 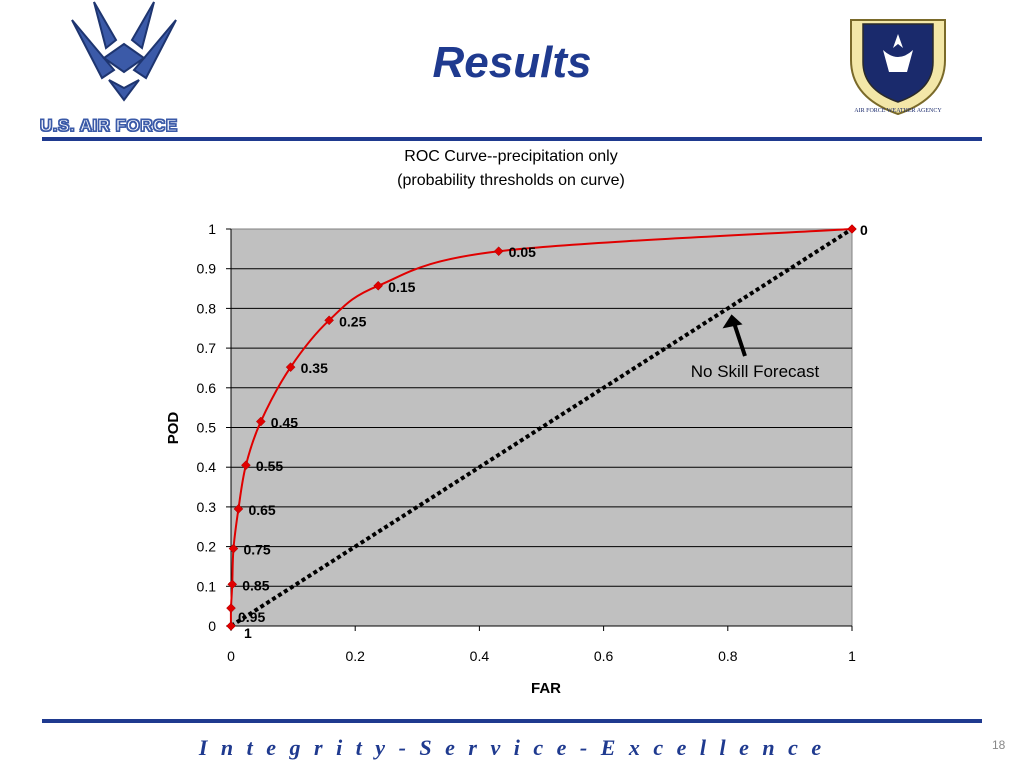 What do you see at coordinates (248, 633) in the screenshot?
I see `roc-point-label: 1` at bounding box center [248, 633].